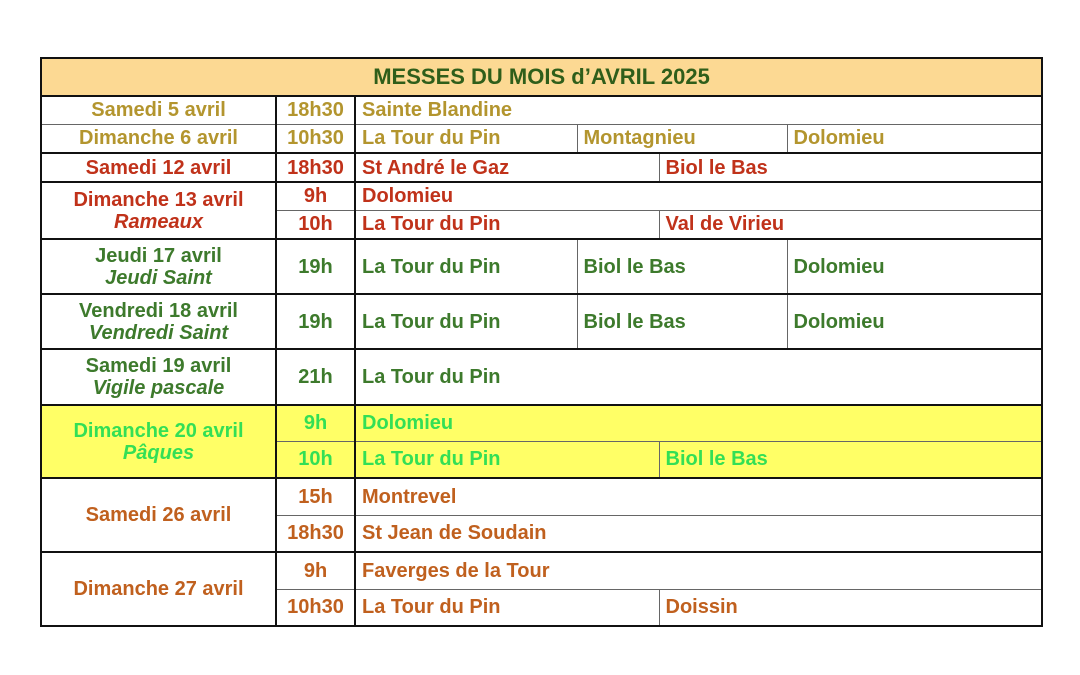 The height and width of the screenshot is (675, 1080). I want to click on day-label: Dimanche 20 avril, so click(158, 430).